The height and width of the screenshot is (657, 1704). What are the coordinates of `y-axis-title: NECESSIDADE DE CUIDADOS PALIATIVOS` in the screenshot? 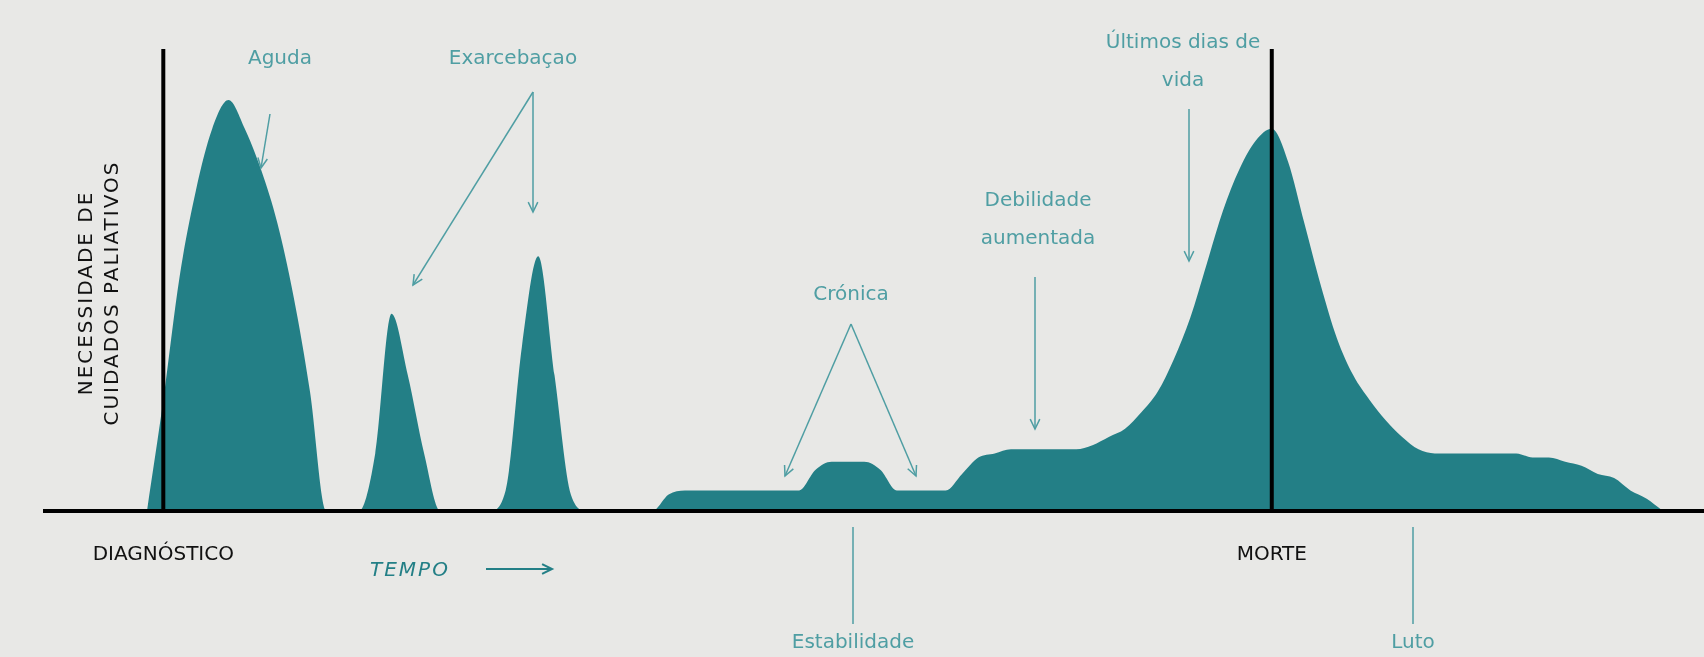 It's located at (98, 293).